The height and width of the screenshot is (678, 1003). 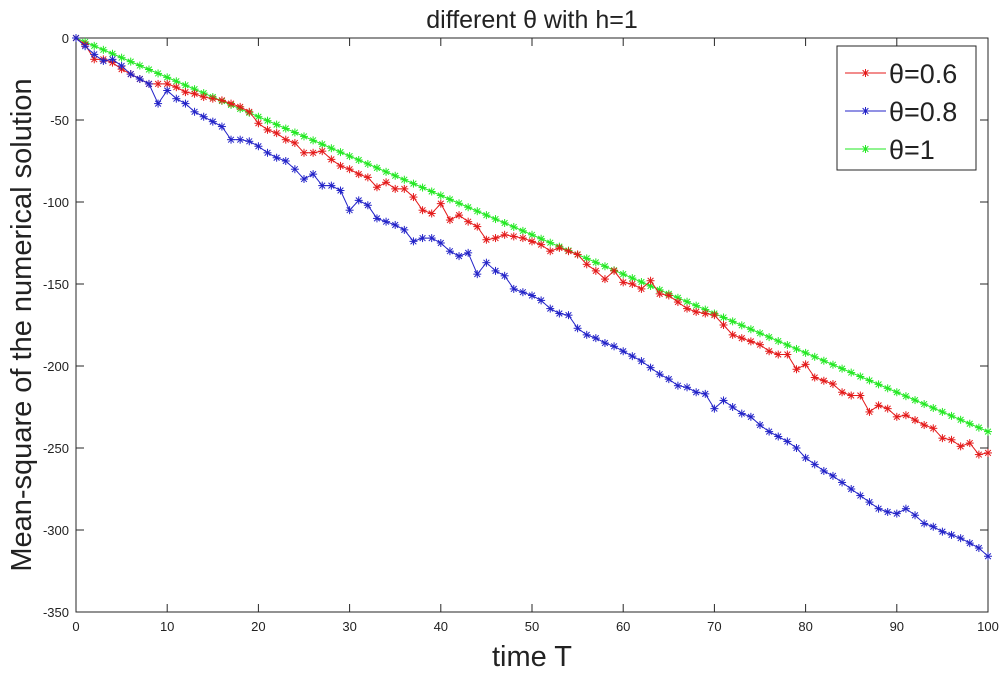 What do you see at coordinates (890, 150) in the screenshot?
I see `legend-entry: θ=1` at bounding box center [890, 150].